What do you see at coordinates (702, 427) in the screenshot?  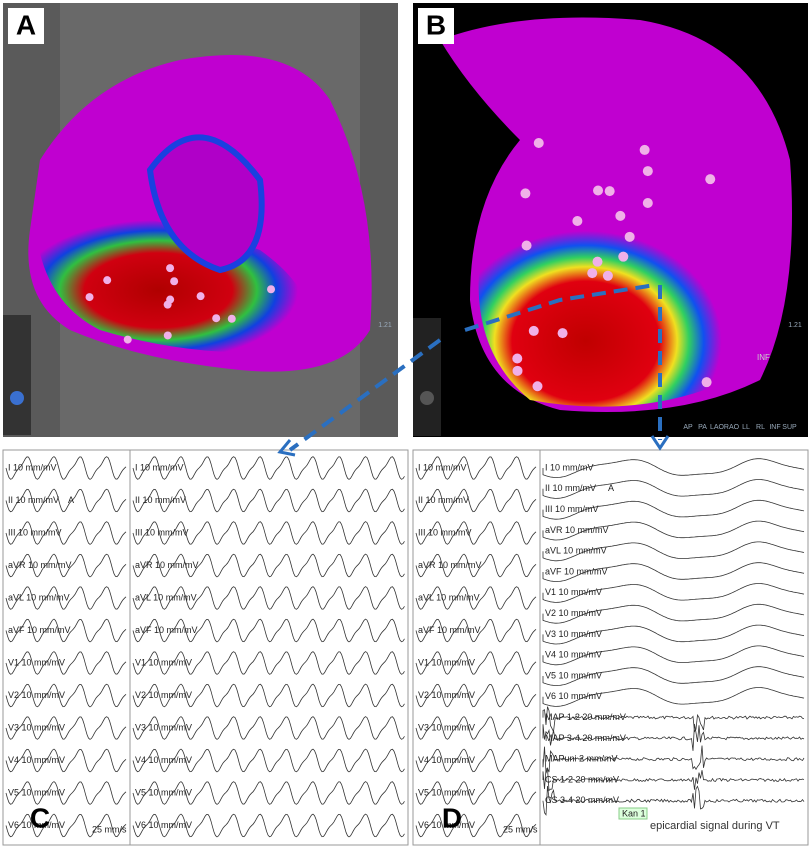 I see `view-button: PA` at bounding box center [702, 427].